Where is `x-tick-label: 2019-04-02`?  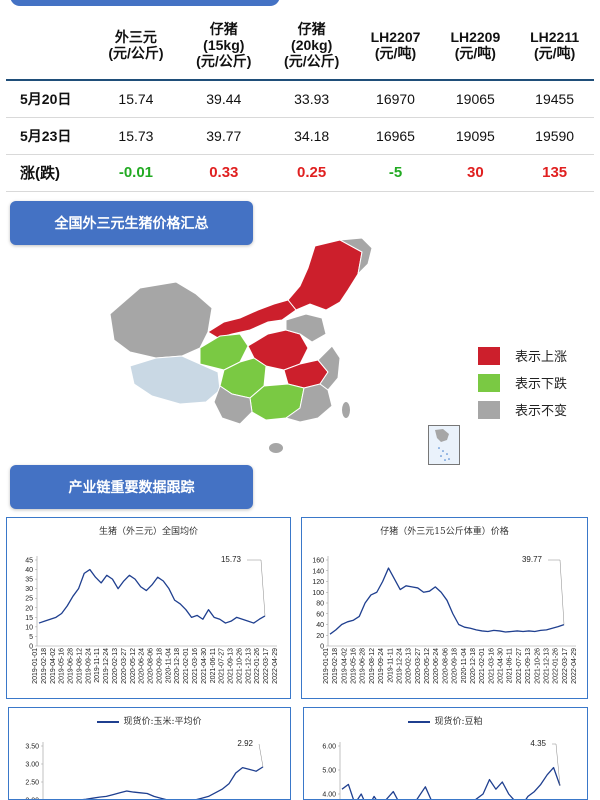 x-tick-label: 2019-04-02 is located at coordinates (53, 666).